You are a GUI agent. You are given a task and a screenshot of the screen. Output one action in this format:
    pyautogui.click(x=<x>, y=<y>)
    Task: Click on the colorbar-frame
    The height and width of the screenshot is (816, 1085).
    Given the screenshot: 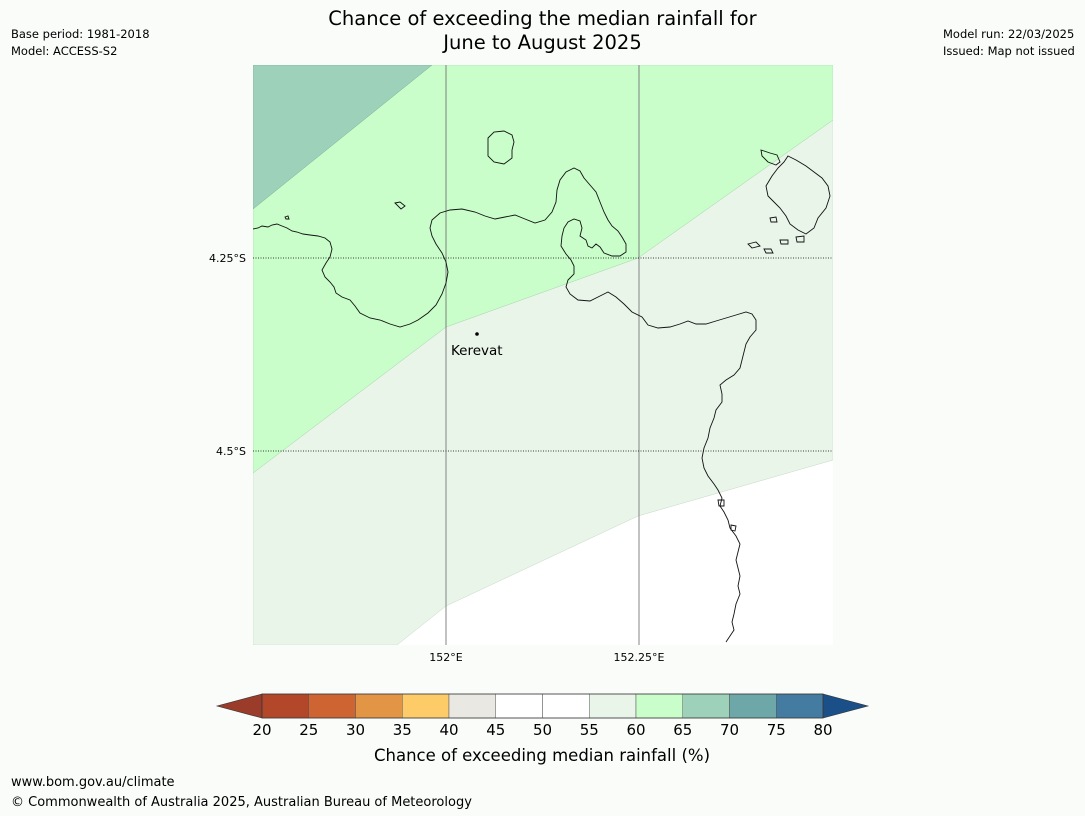 What is the action you would take?
    pyautogui.click(x=542, y=706)
    